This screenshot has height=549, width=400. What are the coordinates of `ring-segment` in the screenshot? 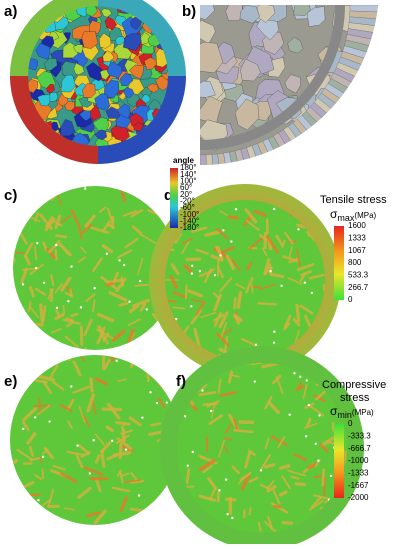 It's located at (203, 170).